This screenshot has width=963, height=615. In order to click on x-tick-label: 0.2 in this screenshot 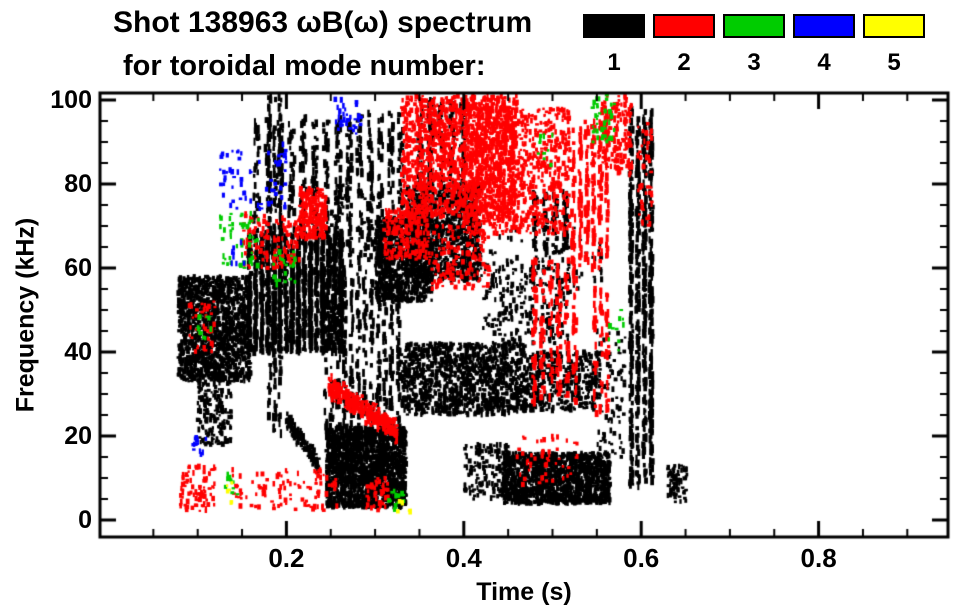, I will do `click(286, 558)`.